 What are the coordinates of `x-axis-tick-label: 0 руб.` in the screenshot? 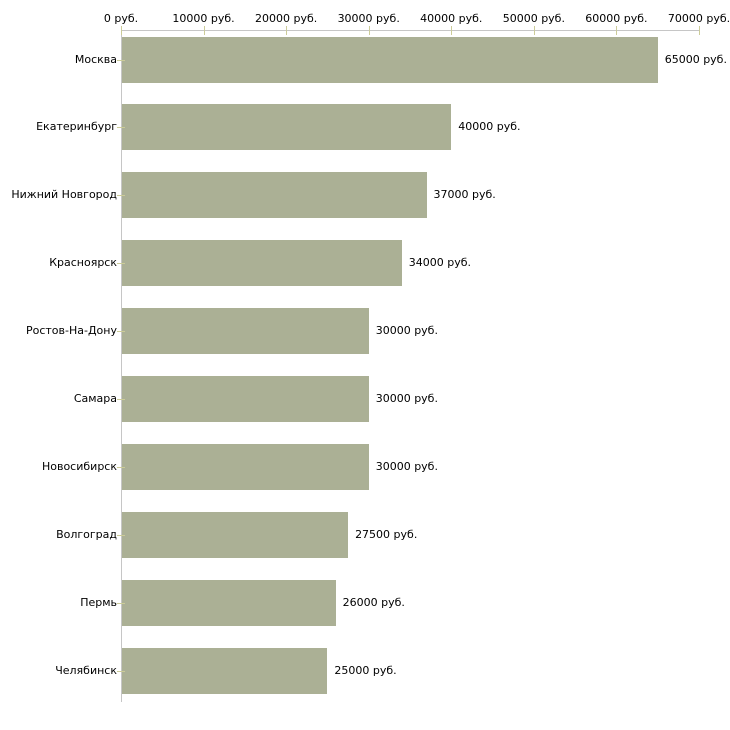 It's located at (121, 18).